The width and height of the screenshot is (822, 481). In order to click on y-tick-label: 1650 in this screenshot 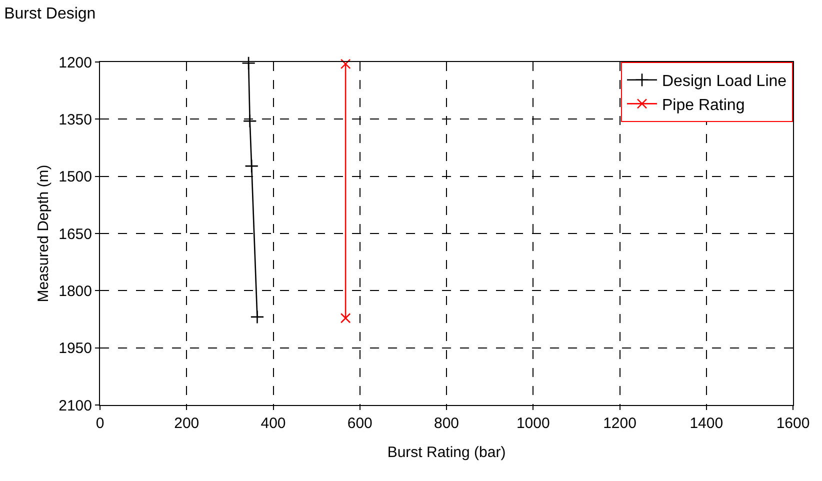, I will do `click(75, 234)`.